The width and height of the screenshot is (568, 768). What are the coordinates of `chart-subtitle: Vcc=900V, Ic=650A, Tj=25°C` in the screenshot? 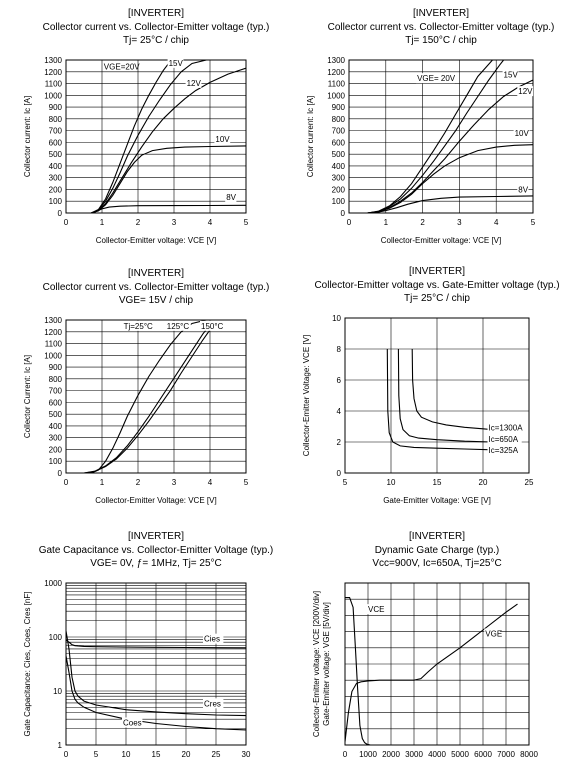 It's located at (436, 563).